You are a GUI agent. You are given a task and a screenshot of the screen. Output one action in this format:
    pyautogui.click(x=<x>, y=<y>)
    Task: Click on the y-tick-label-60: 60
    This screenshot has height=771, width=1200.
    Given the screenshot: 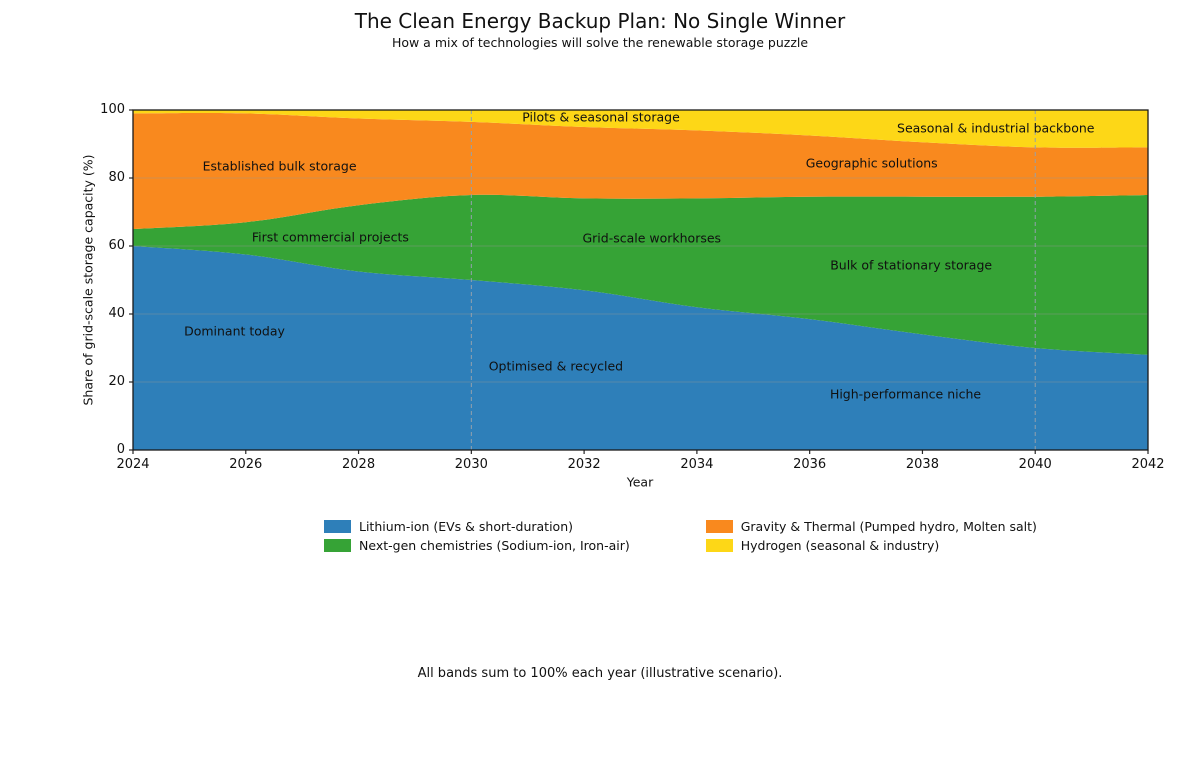 What is the action you would take?
    pyautogui.click(x=116, y=245)
    